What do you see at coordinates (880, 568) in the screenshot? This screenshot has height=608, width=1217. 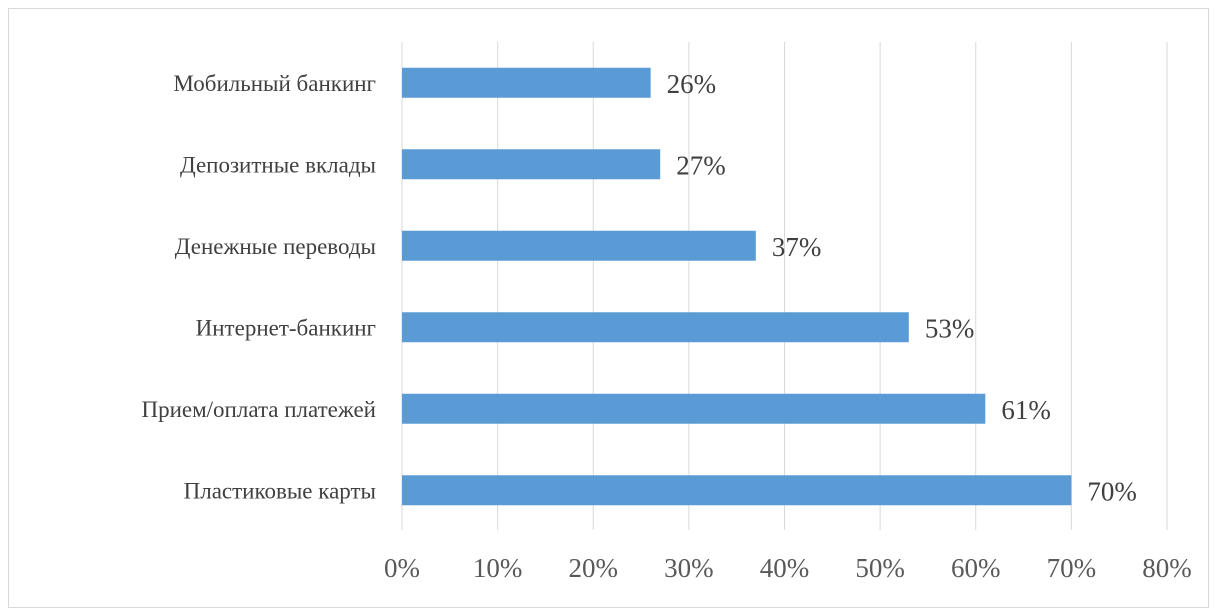 I see `x-tick-label: 50%` at bounding box center [880, 568].